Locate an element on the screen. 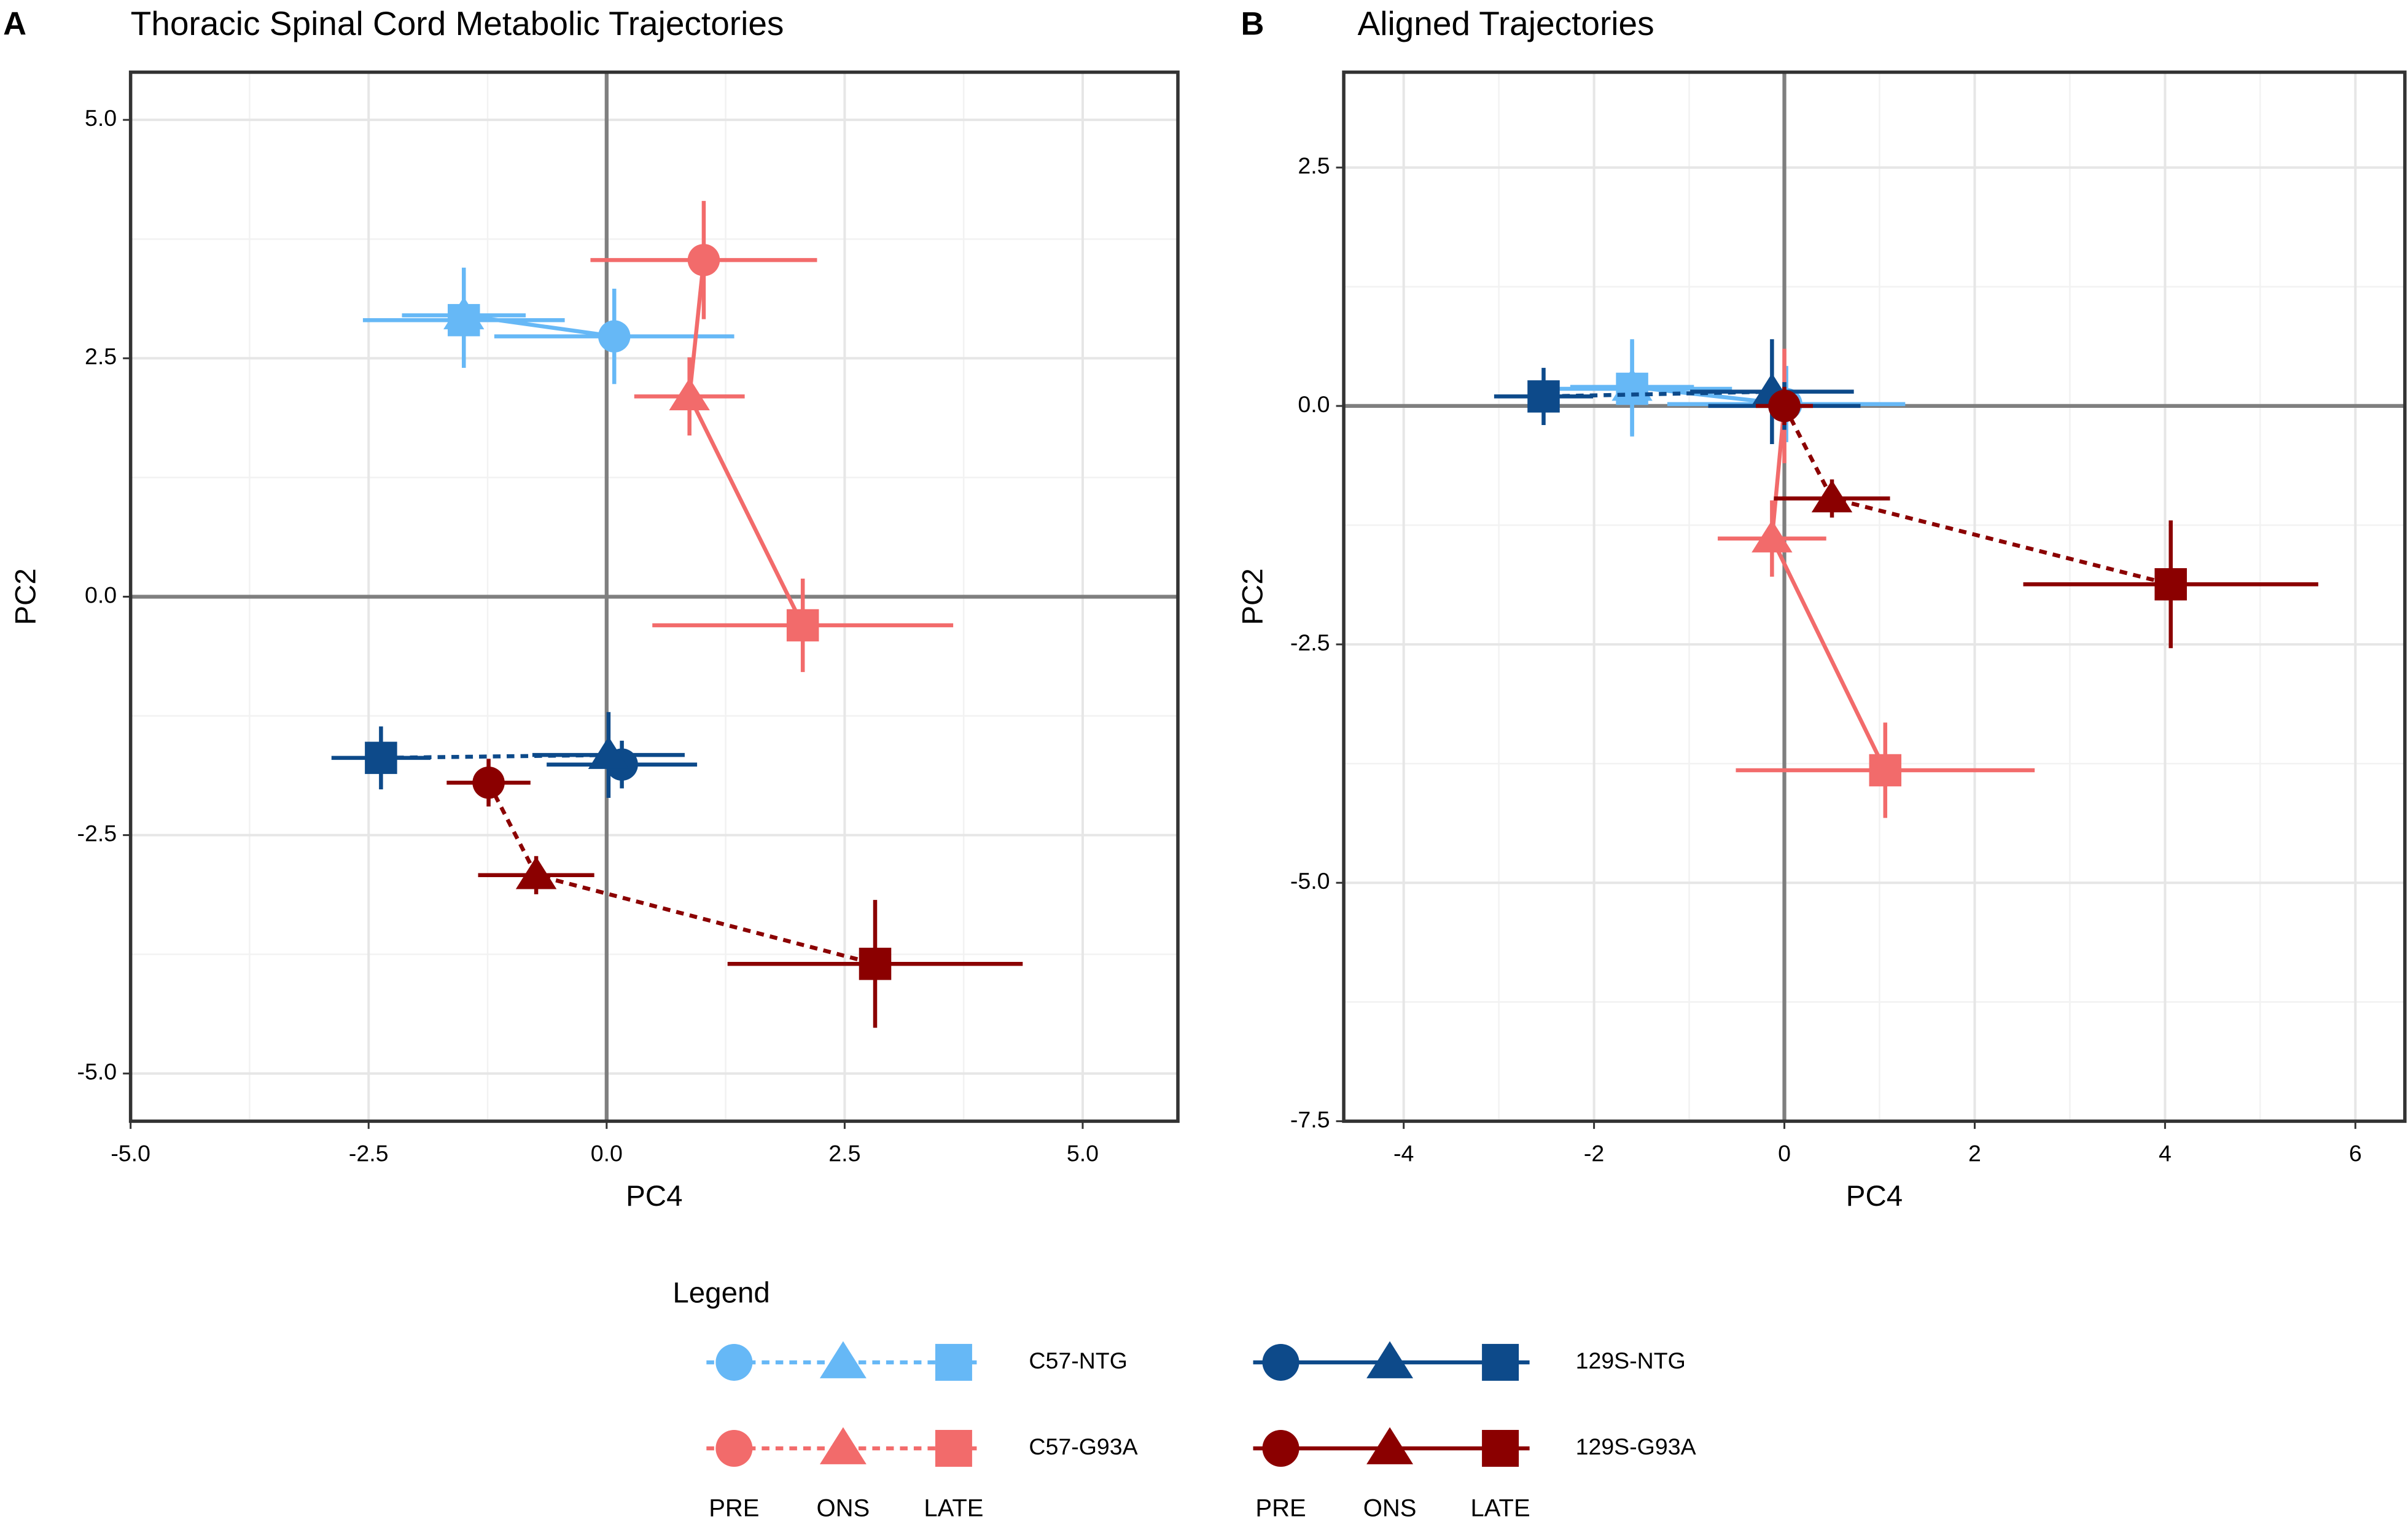 The image size is (2408, 1519). x-tick-label: 0 is located at coordinates (1784, 1153).